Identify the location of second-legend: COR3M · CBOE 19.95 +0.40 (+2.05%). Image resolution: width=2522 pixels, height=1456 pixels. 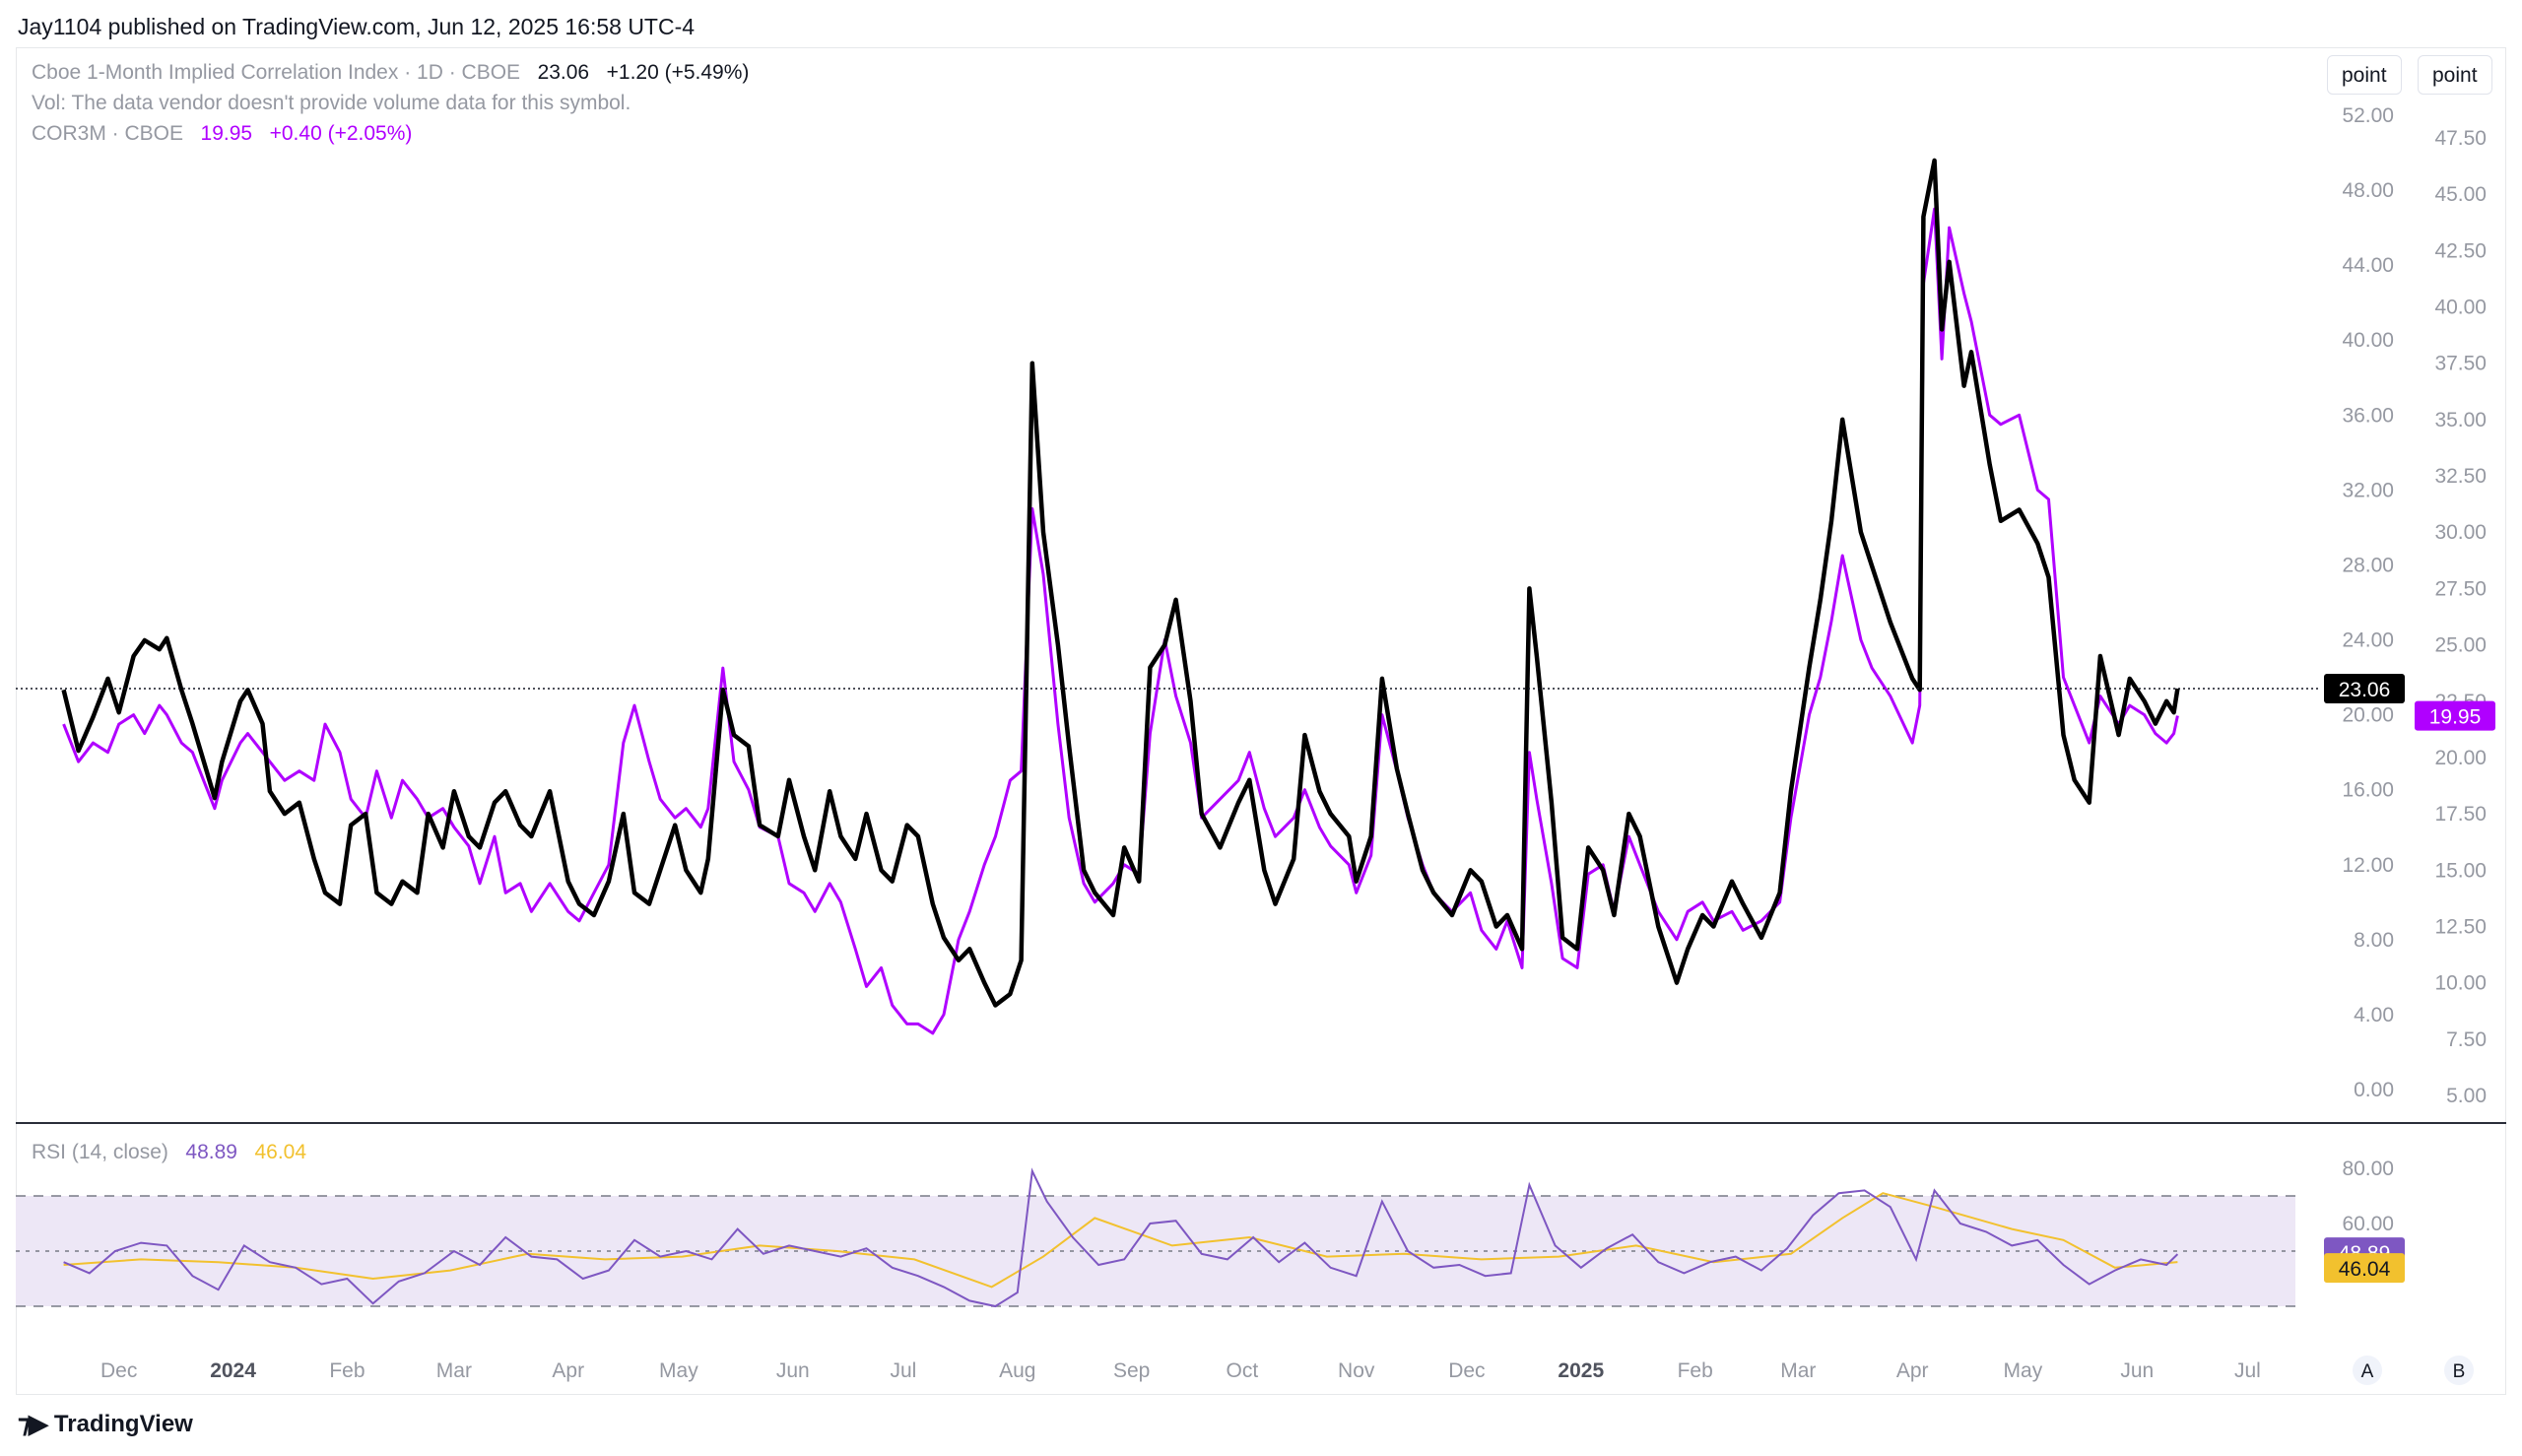
(222, 134).